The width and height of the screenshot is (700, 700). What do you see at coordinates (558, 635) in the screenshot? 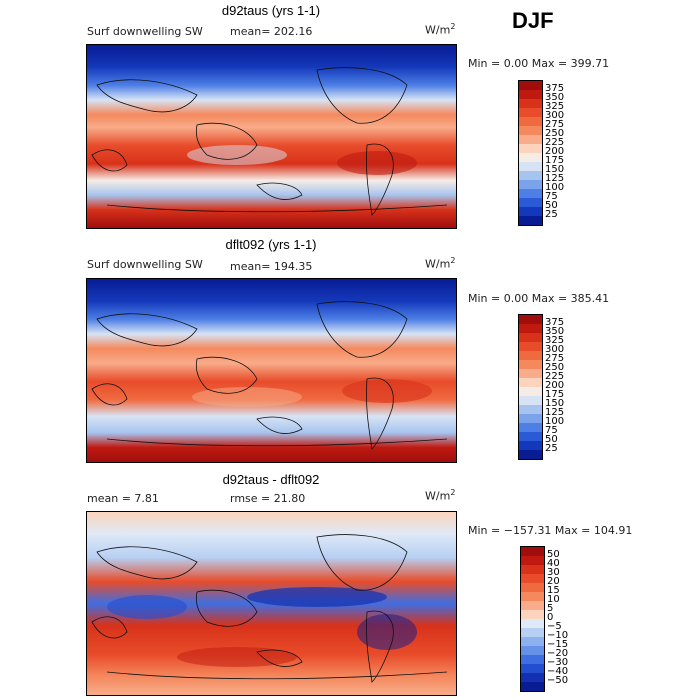
I see `colorbar-tick-label: −10` at bounding box center [558, 635].